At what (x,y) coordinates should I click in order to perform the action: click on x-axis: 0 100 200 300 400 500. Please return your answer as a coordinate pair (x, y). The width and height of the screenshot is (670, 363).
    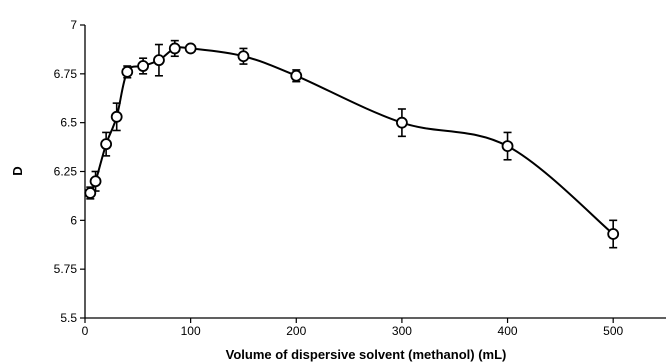
    Looking at the image, I should click on (353, 328).